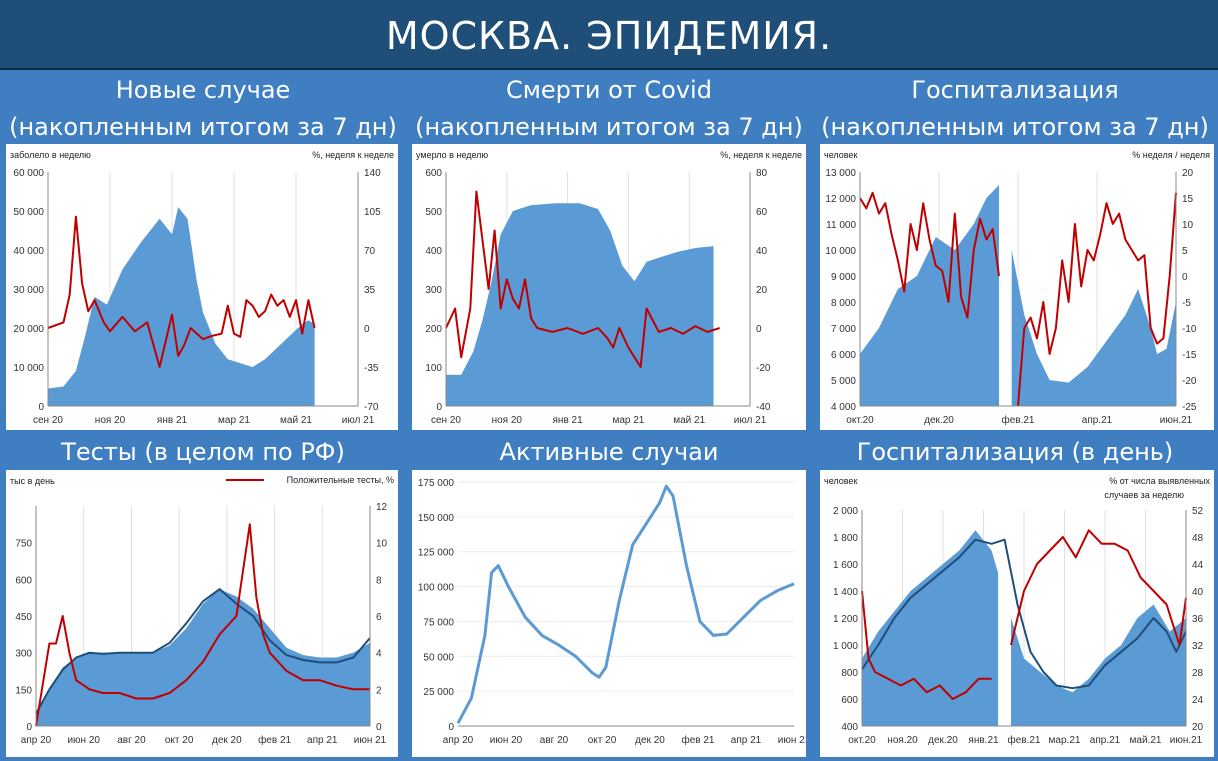  I want to click on y2-tick-label: -35, so click(371, 368).